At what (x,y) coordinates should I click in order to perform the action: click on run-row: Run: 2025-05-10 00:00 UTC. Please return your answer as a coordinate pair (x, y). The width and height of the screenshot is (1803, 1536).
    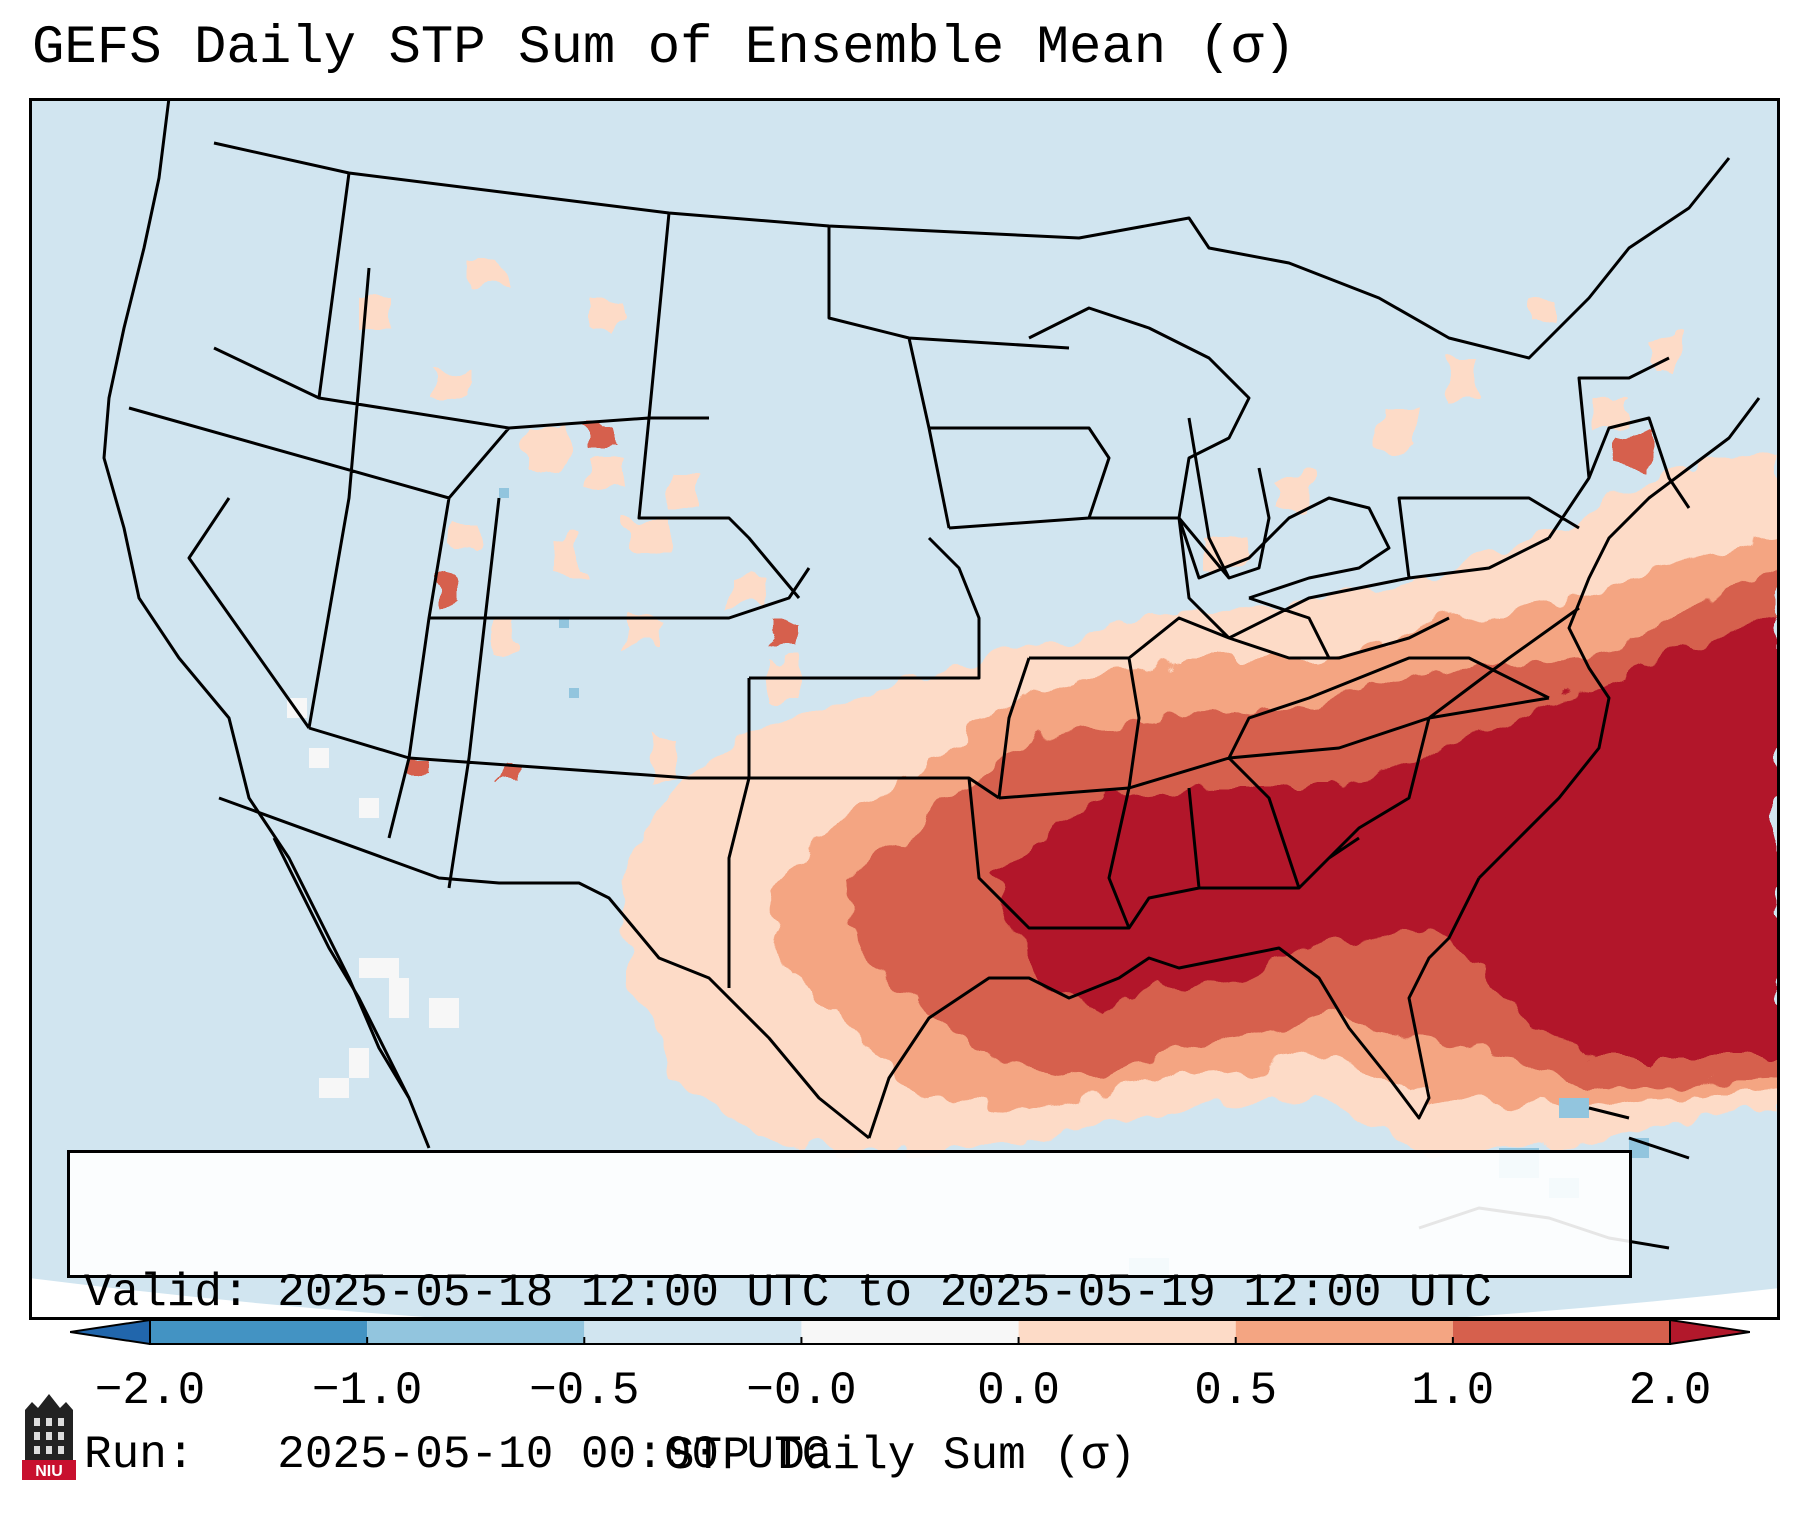
    Looking at the image, I should click on (849, 1455).